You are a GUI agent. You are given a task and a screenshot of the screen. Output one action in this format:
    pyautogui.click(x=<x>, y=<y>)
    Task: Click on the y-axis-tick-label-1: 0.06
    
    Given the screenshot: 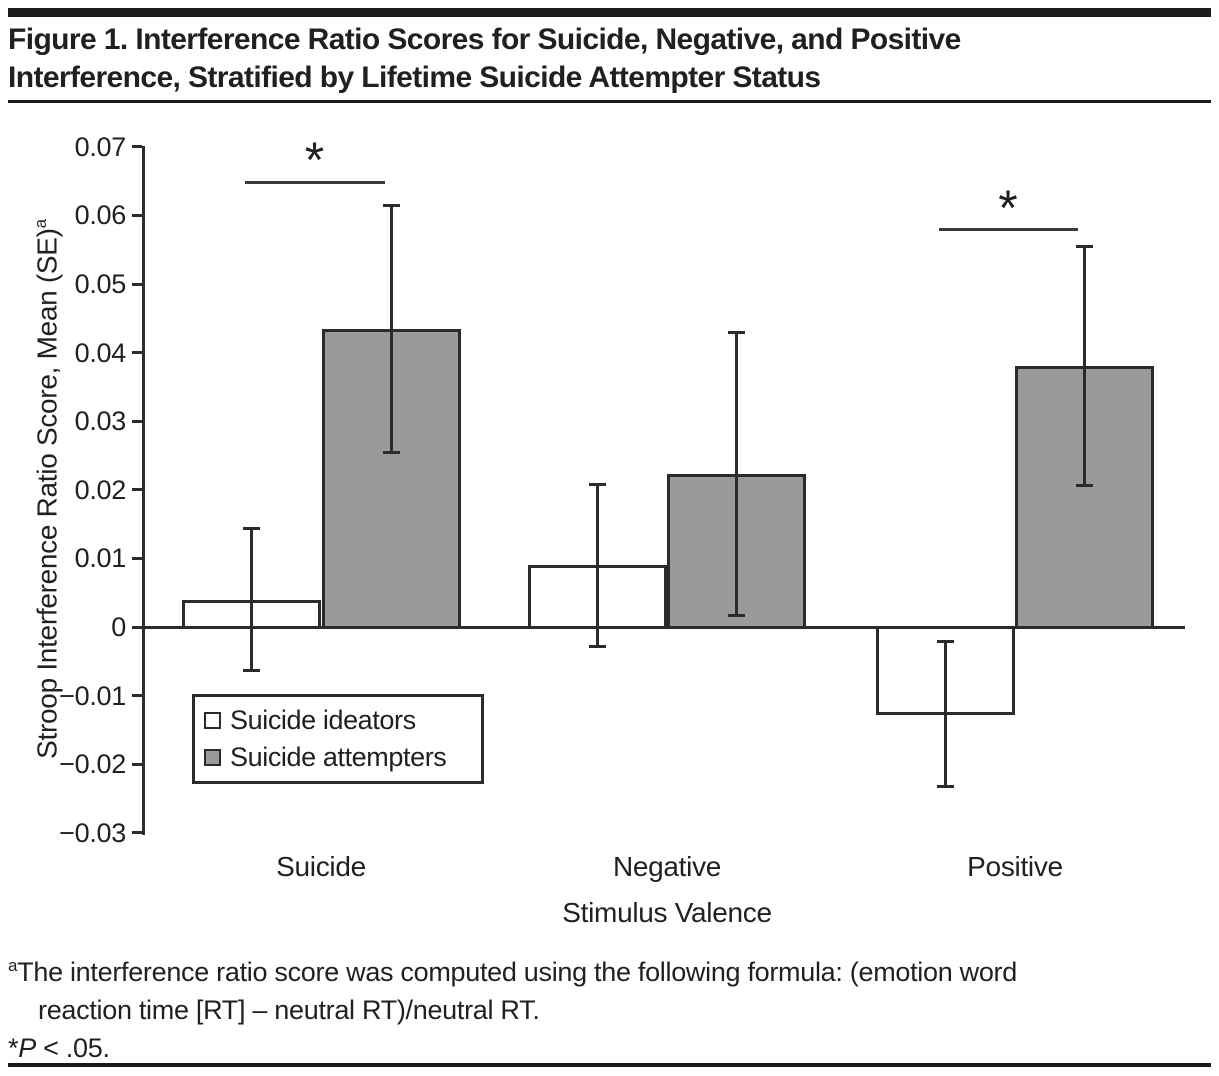 What is the action you would take?
    pyautogui.click(x=100, y=215)
    